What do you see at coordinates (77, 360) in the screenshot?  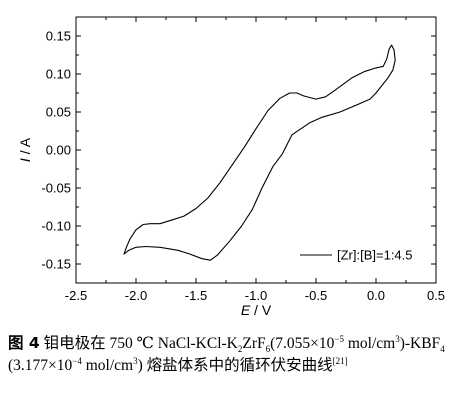 I see `caption-sup: −4` at bounding box center [77, 360].